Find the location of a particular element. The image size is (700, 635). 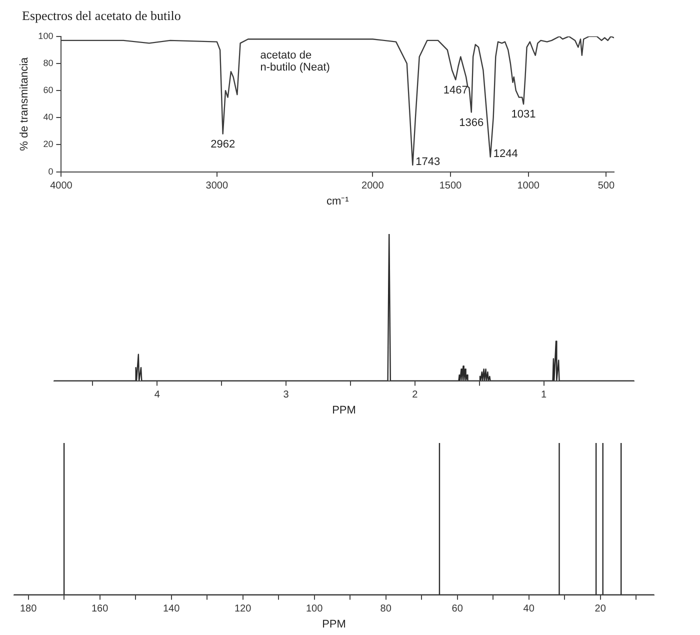

x-tick-label: 2000 is located at coordinates (373, 186).